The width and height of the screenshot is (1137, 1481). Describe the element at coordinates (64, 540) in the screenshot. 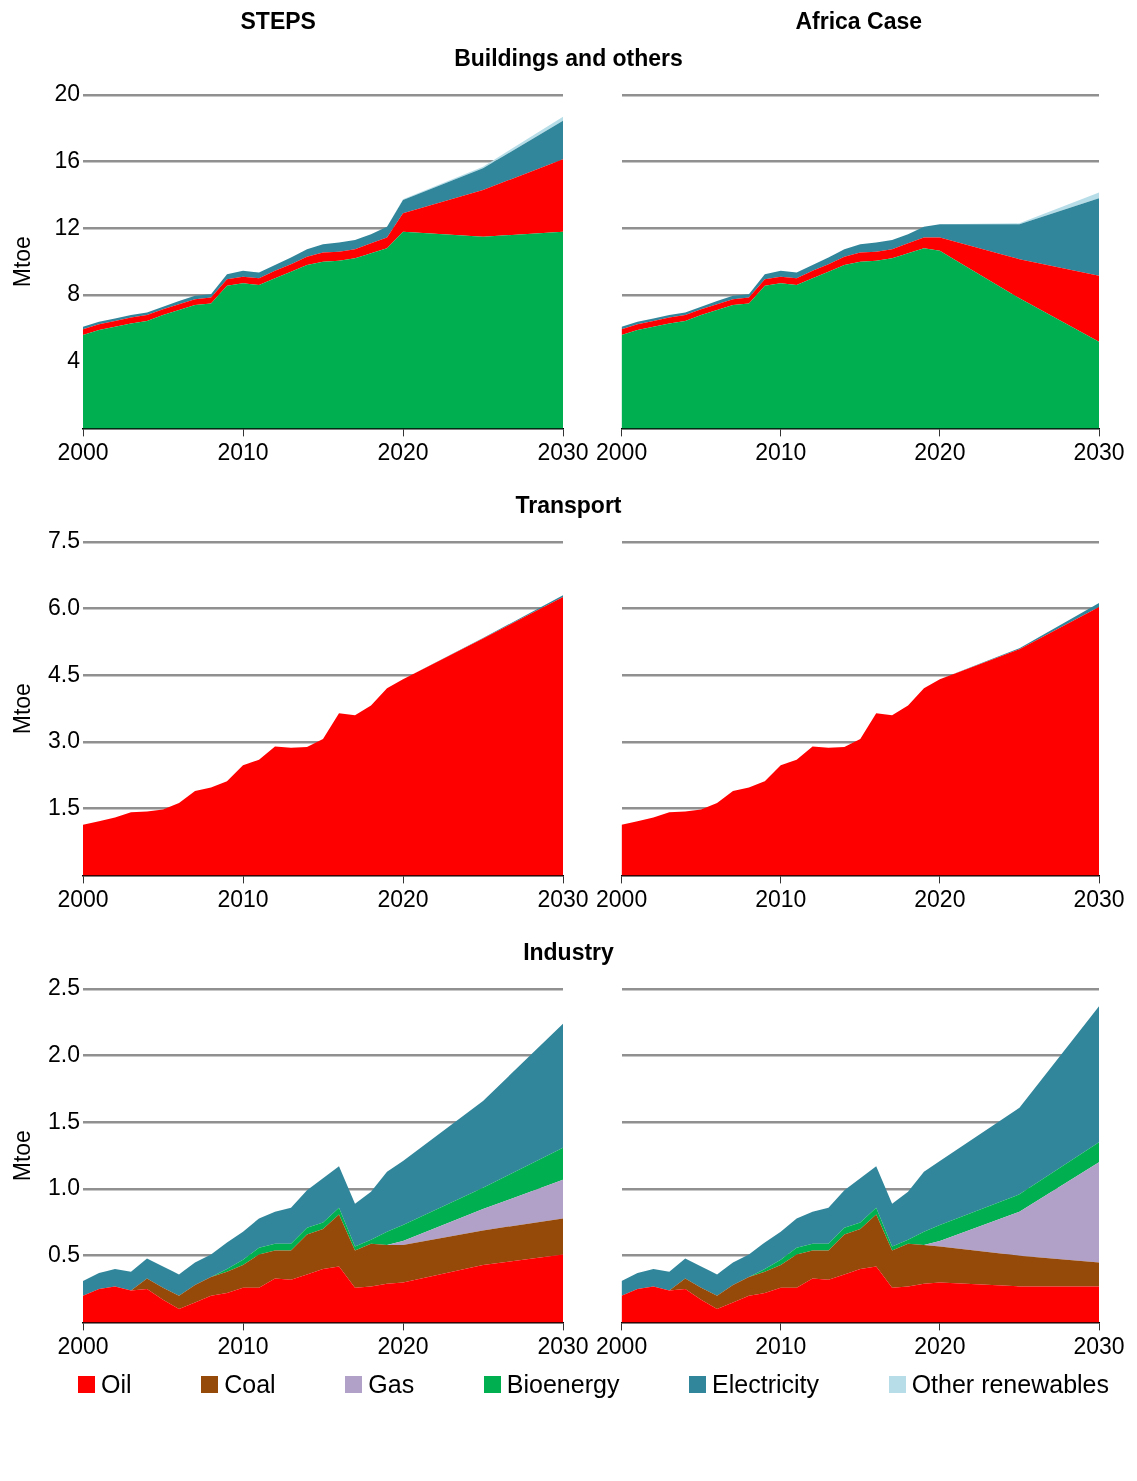

I see `y-tick-label: 7.5` at that location.